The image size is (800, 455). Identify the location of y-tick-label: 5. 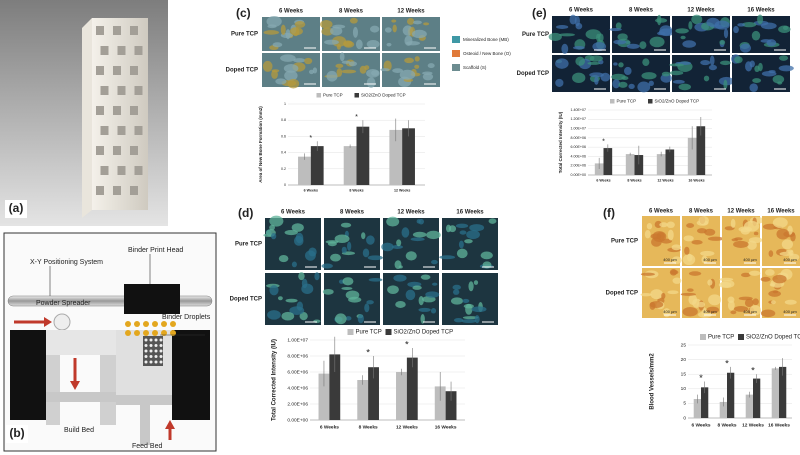
(684, 404).